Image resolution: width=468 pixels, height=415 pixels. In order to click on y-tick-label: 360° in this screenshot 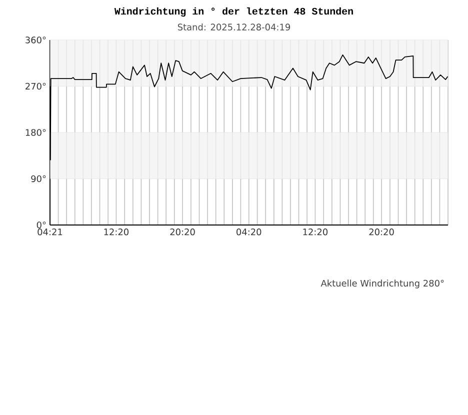, I will do `click(36, 40)`.